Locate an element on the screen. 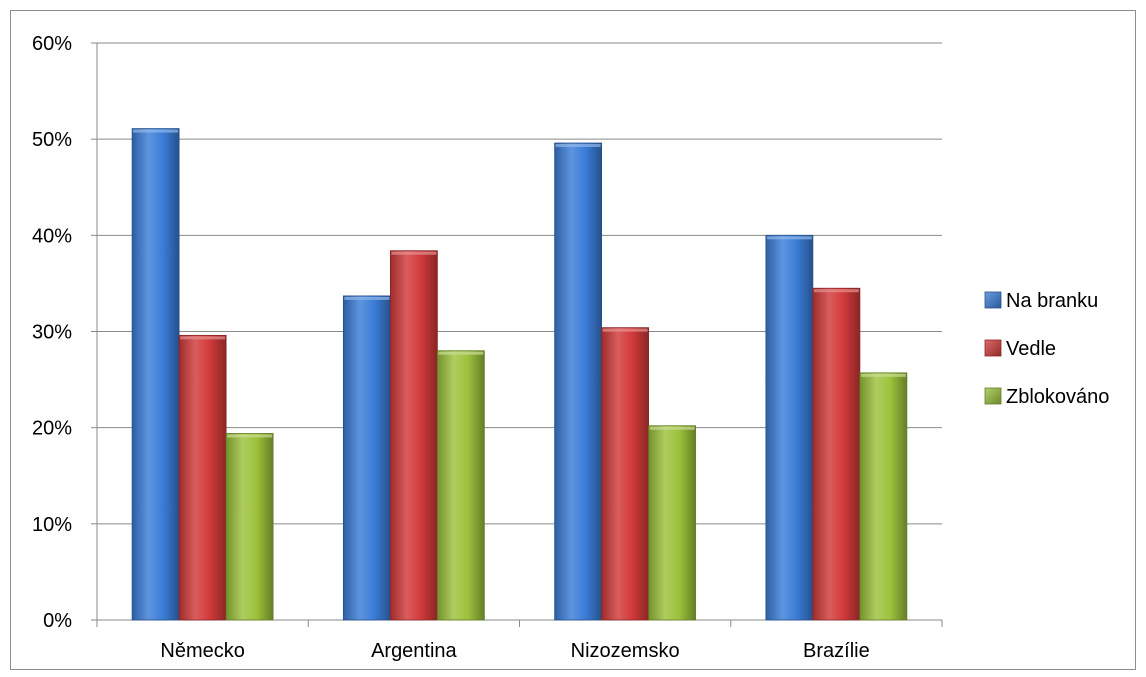 The image size is (1146, 677). x-tick-label: Argentina is located at coordinates (414, 651).